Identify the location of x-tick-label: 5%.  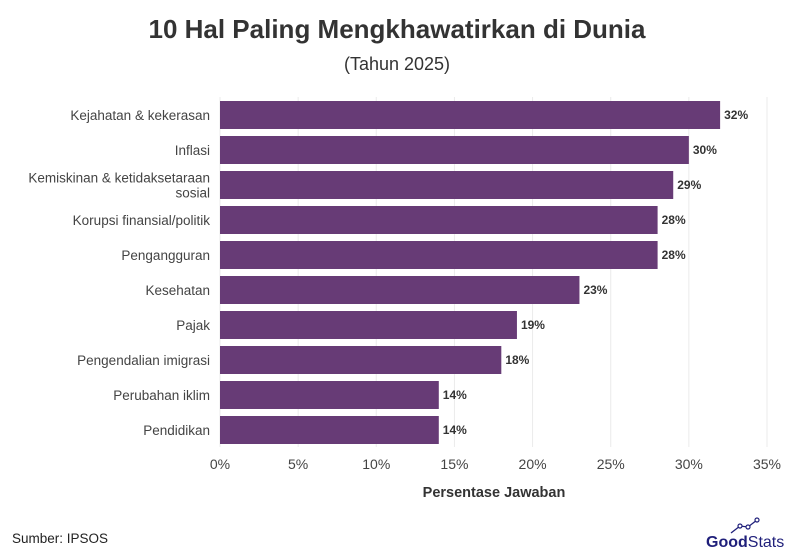
(298, 464).